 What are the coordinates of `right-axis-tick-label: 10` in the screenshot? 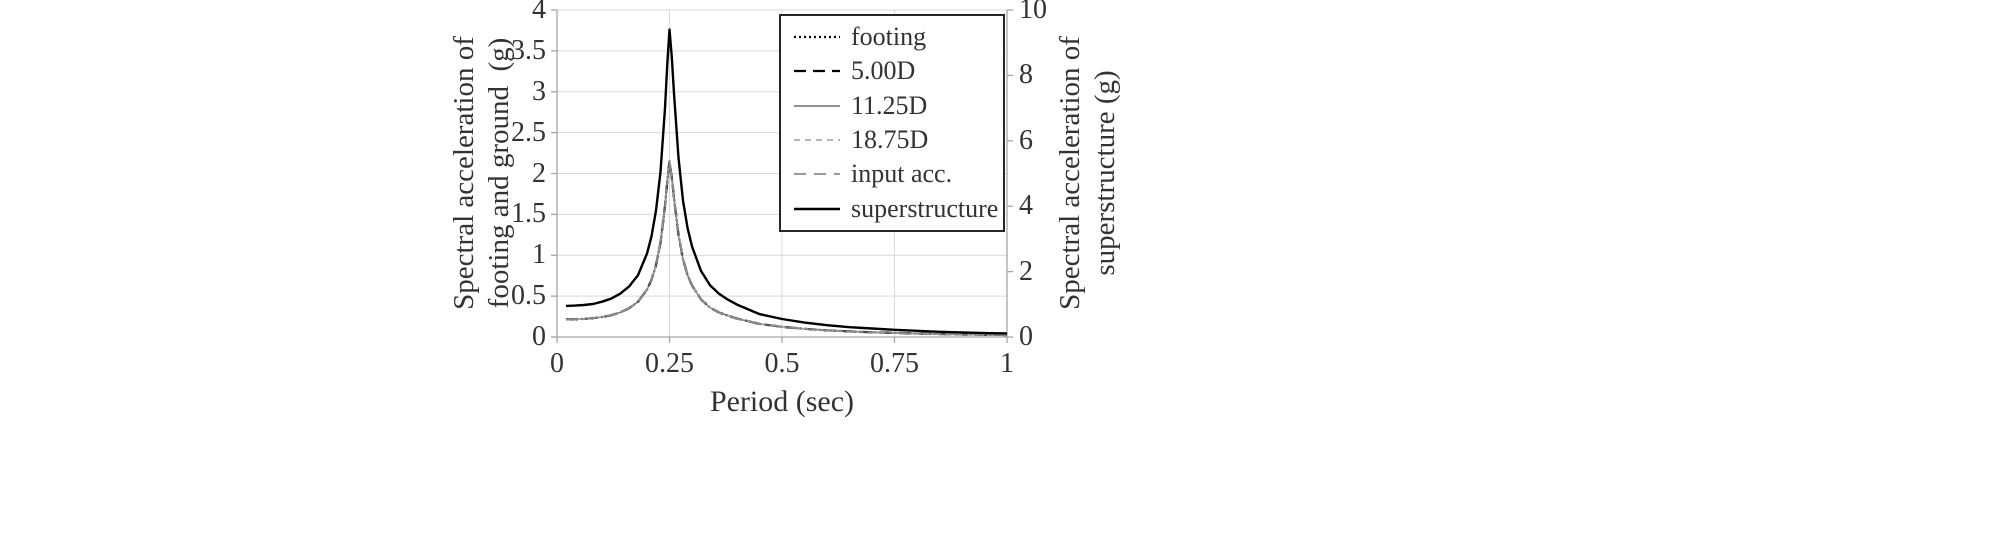 It's located at (1033, 12).